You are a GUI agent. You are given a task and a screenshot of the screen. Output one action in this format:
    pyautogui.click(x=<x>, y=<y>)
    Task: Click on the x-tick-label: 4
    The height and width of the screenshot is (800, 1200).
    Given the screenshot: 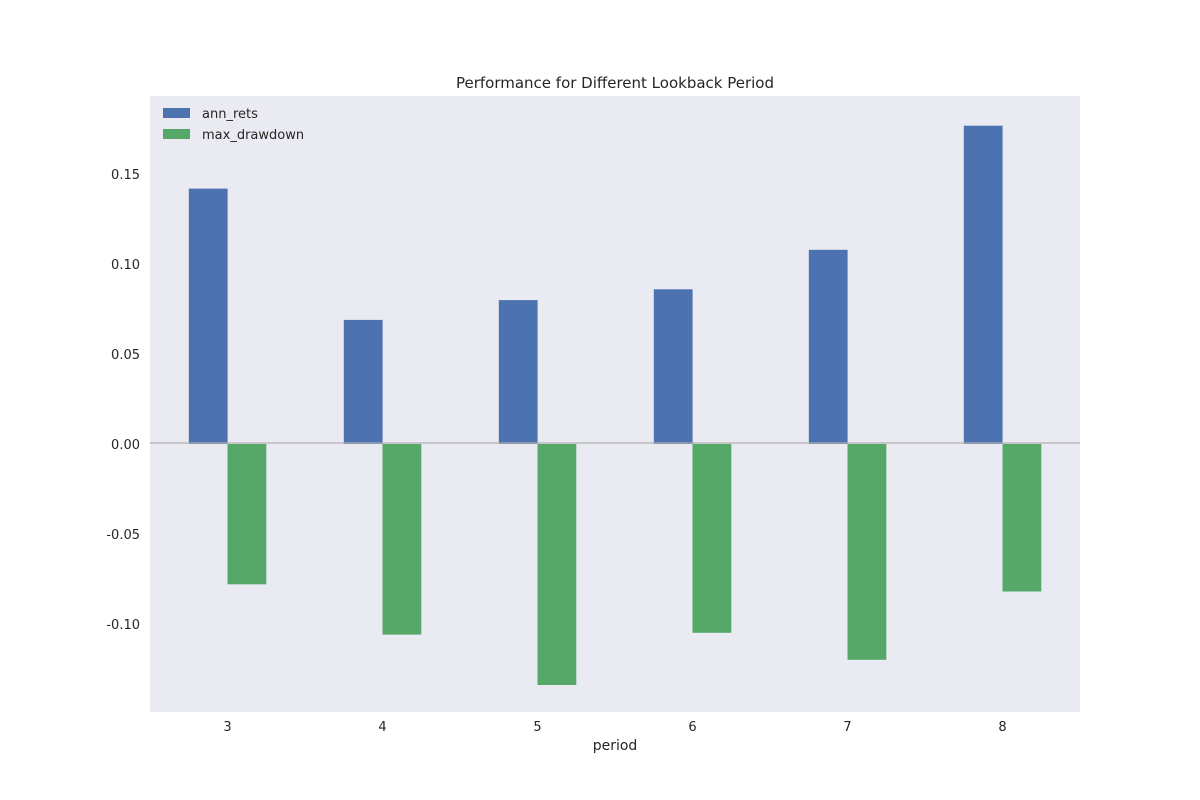 What is the action you would take?
    pyautogui.click(x=382, y=727)
    